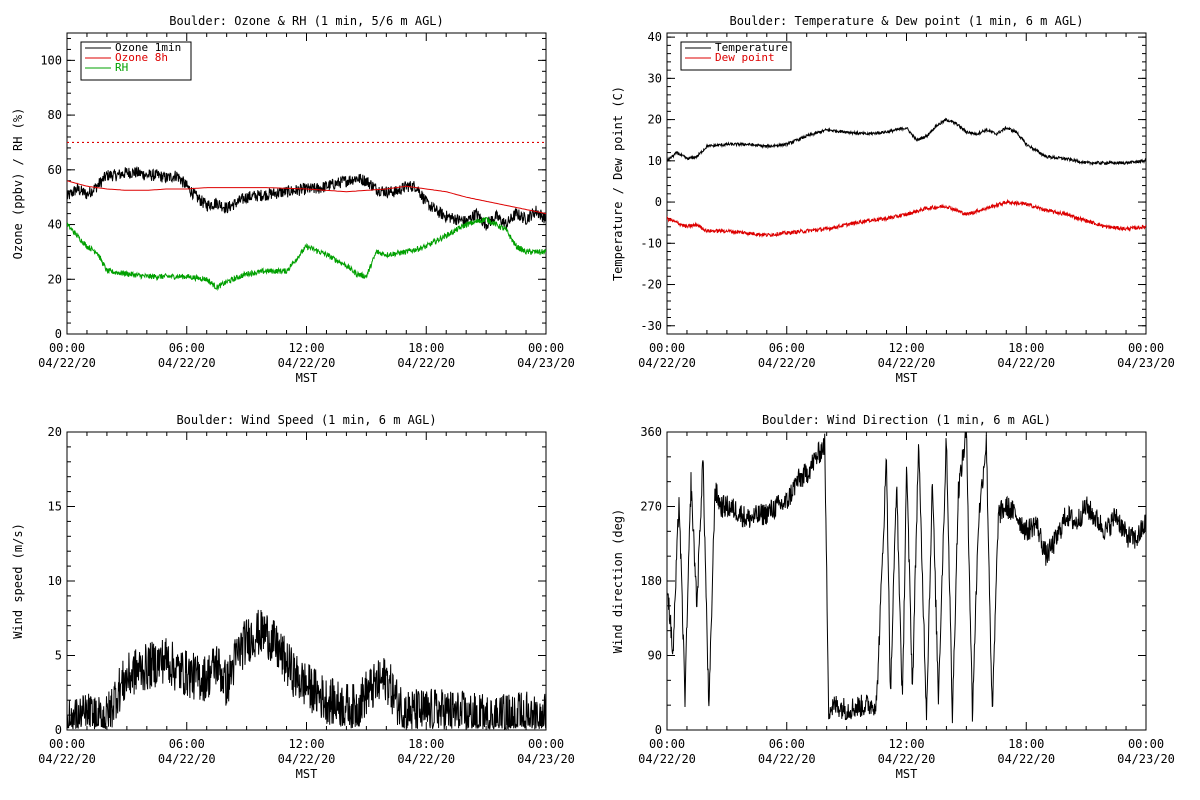  Describe the element at coordinates (658, 730) in the screenshot. I see `wind-dir-ytick-label: 0` at that location.